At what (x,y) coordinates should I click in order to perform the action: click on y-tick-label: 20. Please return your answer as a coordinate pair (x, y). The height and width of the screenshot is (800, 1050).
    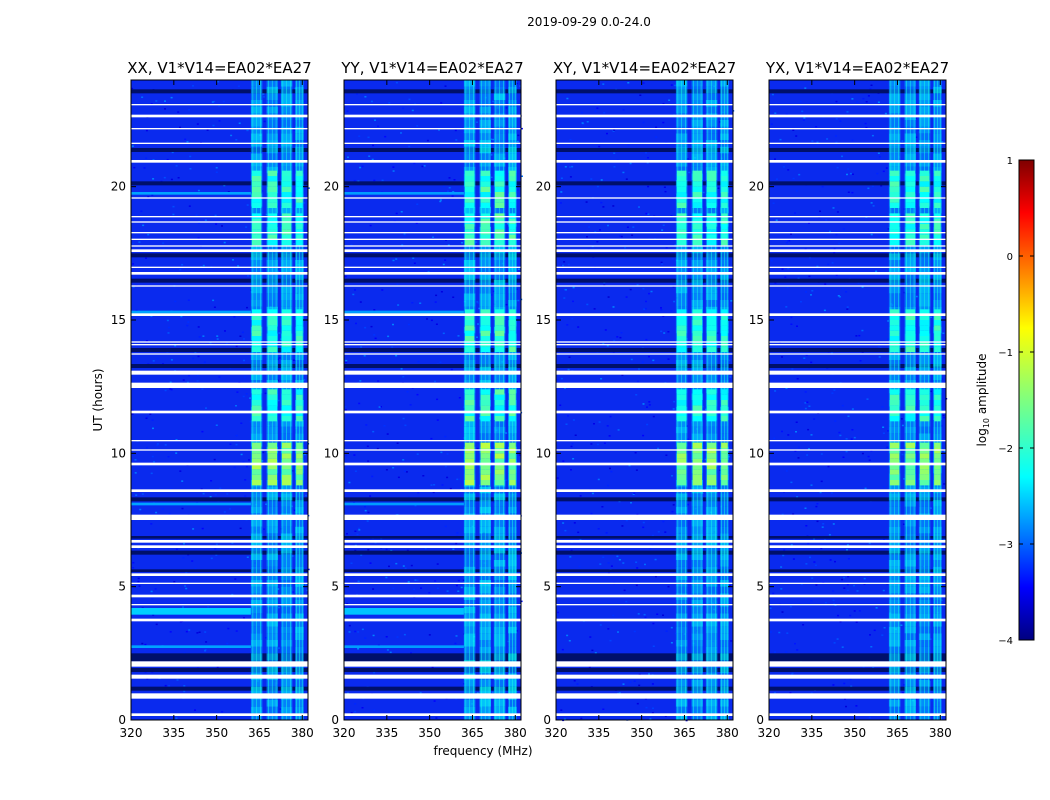
    Looking at the image, I should click on (543, 187).